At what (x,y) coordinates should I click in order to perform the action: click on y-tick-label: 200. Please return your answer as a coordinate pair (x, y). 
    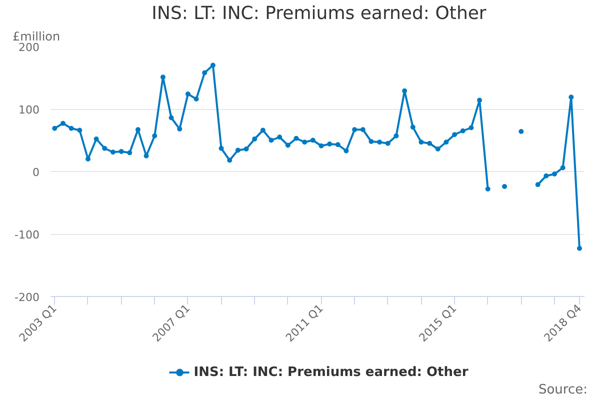
    Looking at the image, I should click on (29, 47).